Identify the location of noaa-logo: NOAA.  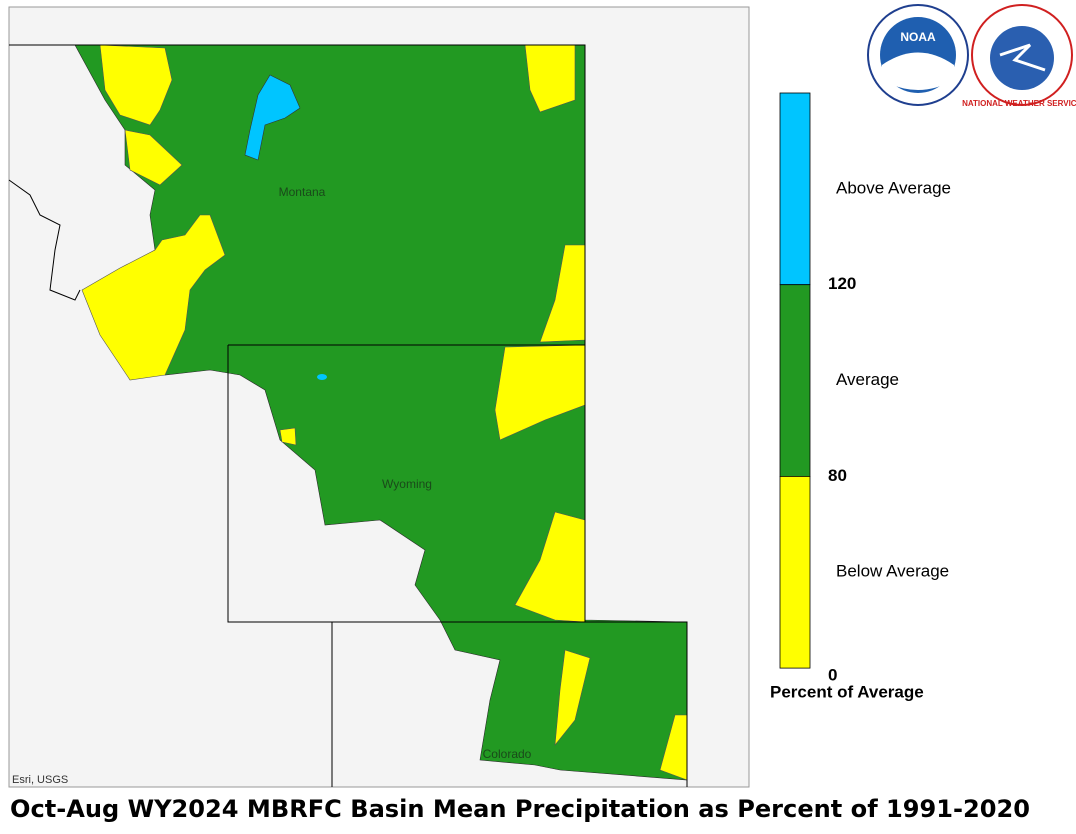
(918, 55).